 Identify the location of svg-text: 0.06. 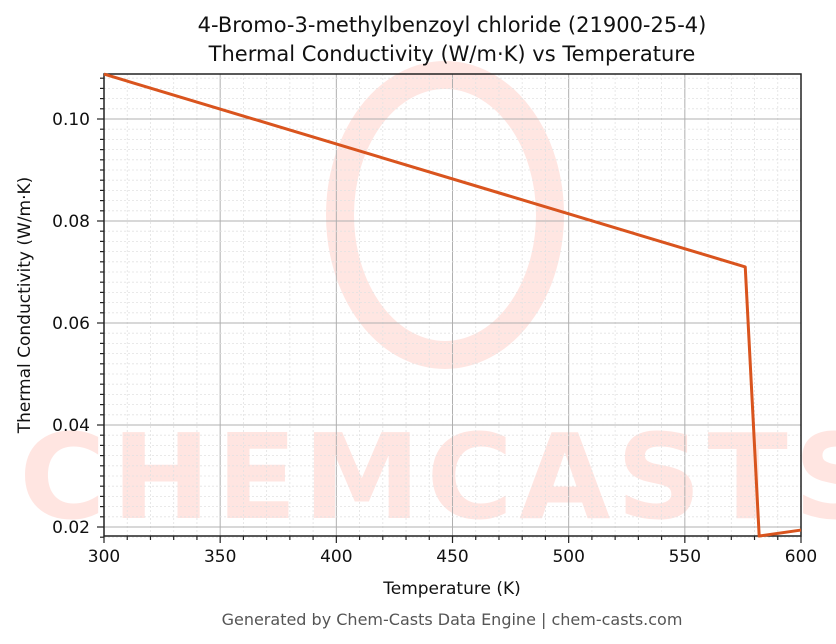
(71, 324).